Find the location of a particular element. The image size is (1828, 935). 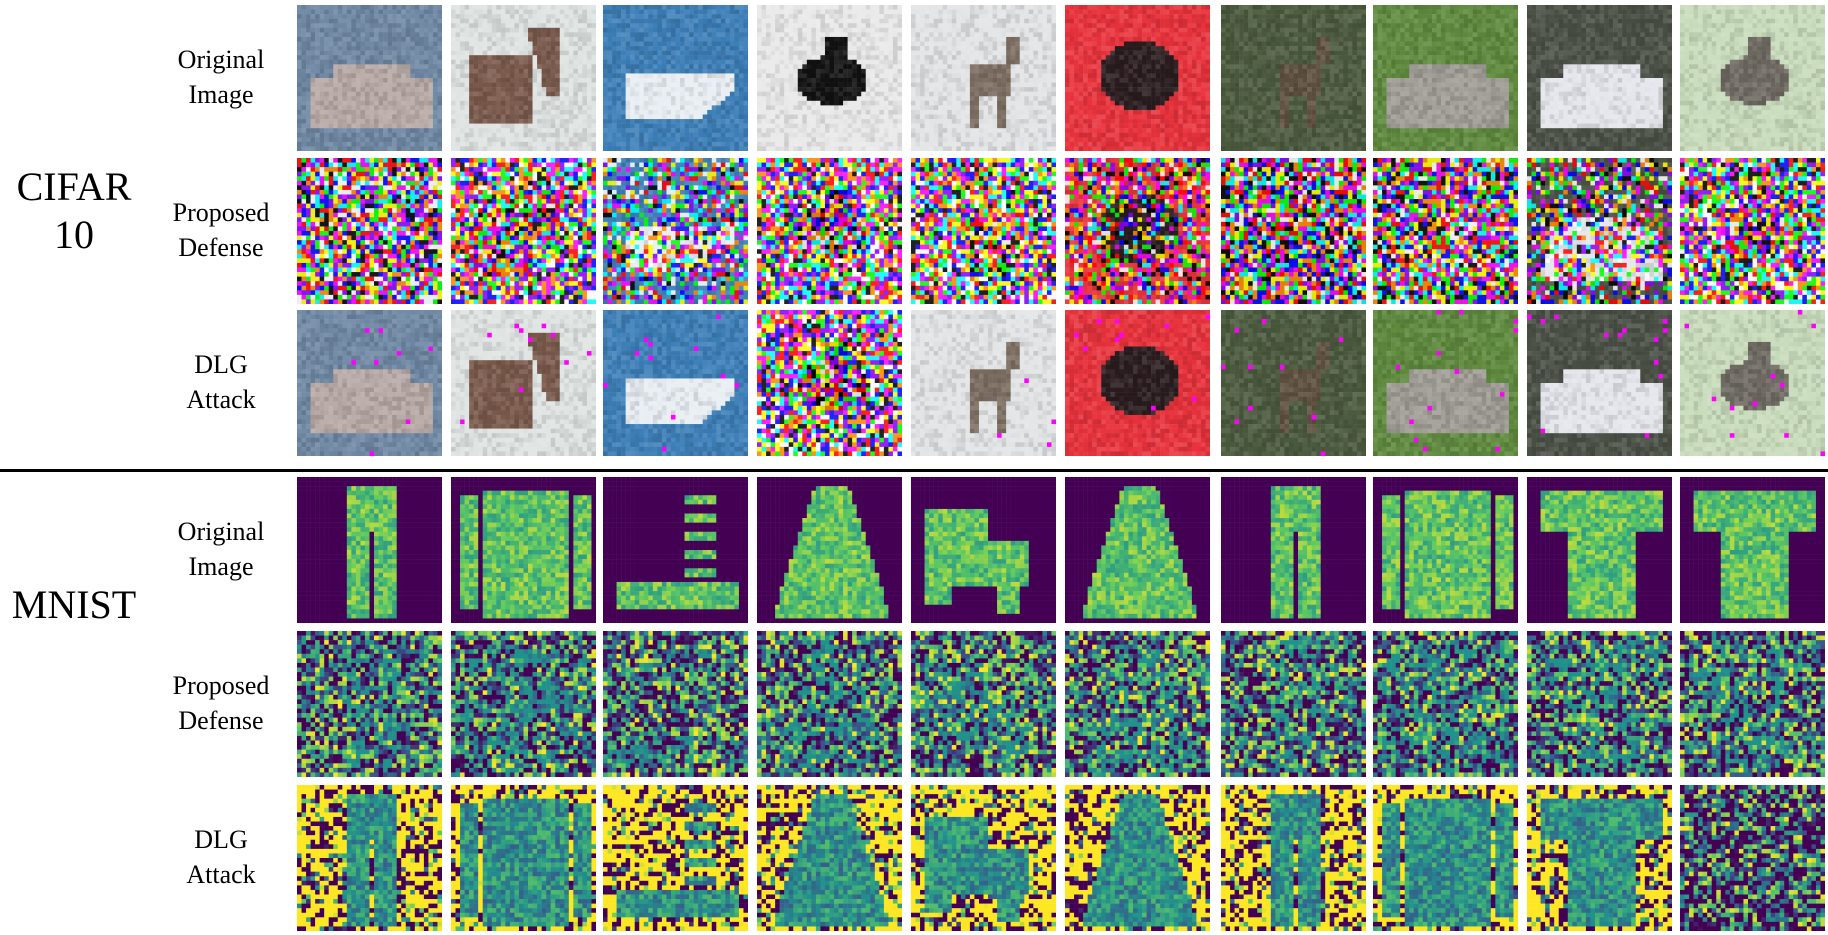

mnist-original-tile-ankle-boot is located at coordinates (983, 550).